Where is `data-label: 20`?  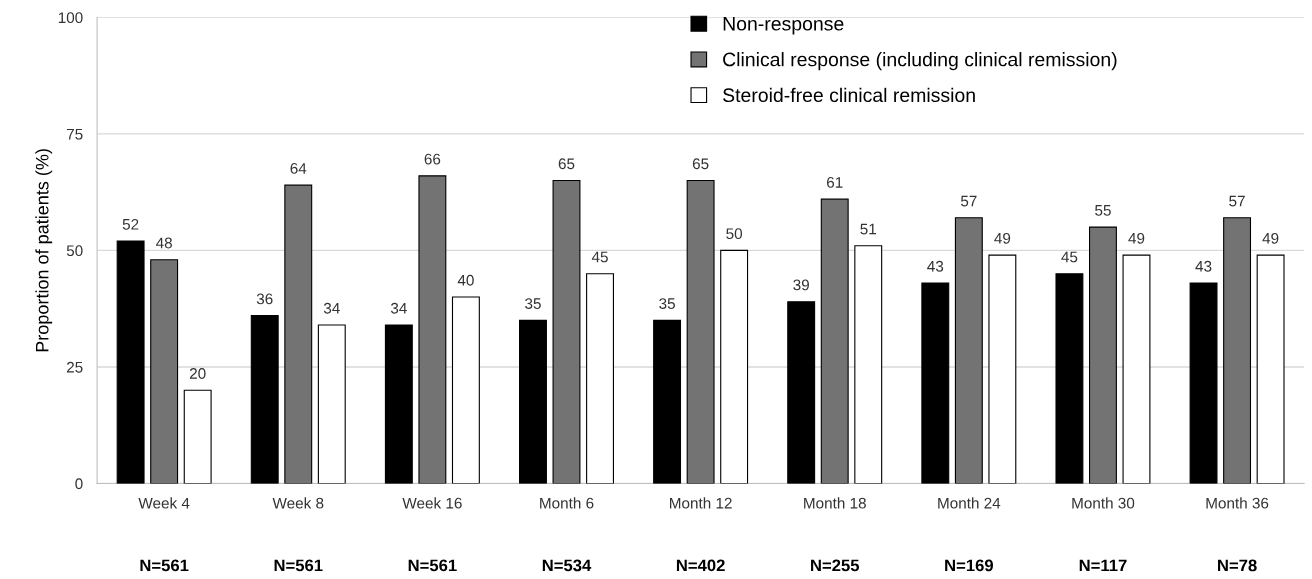
data-label: 20 is located at coordinates (197, 373).